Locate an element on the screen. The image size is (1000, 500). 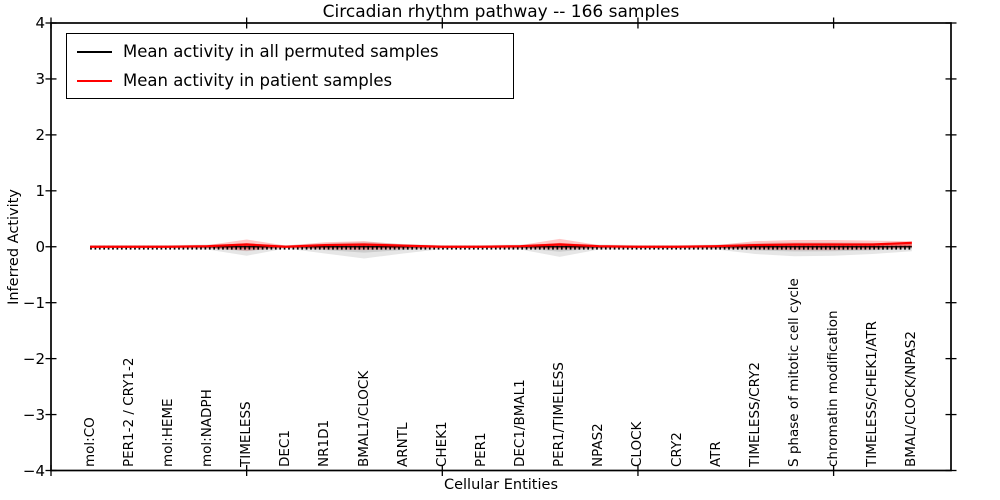
x-category-label: PER1/TIMELESS is located at coordinates (559, 414).